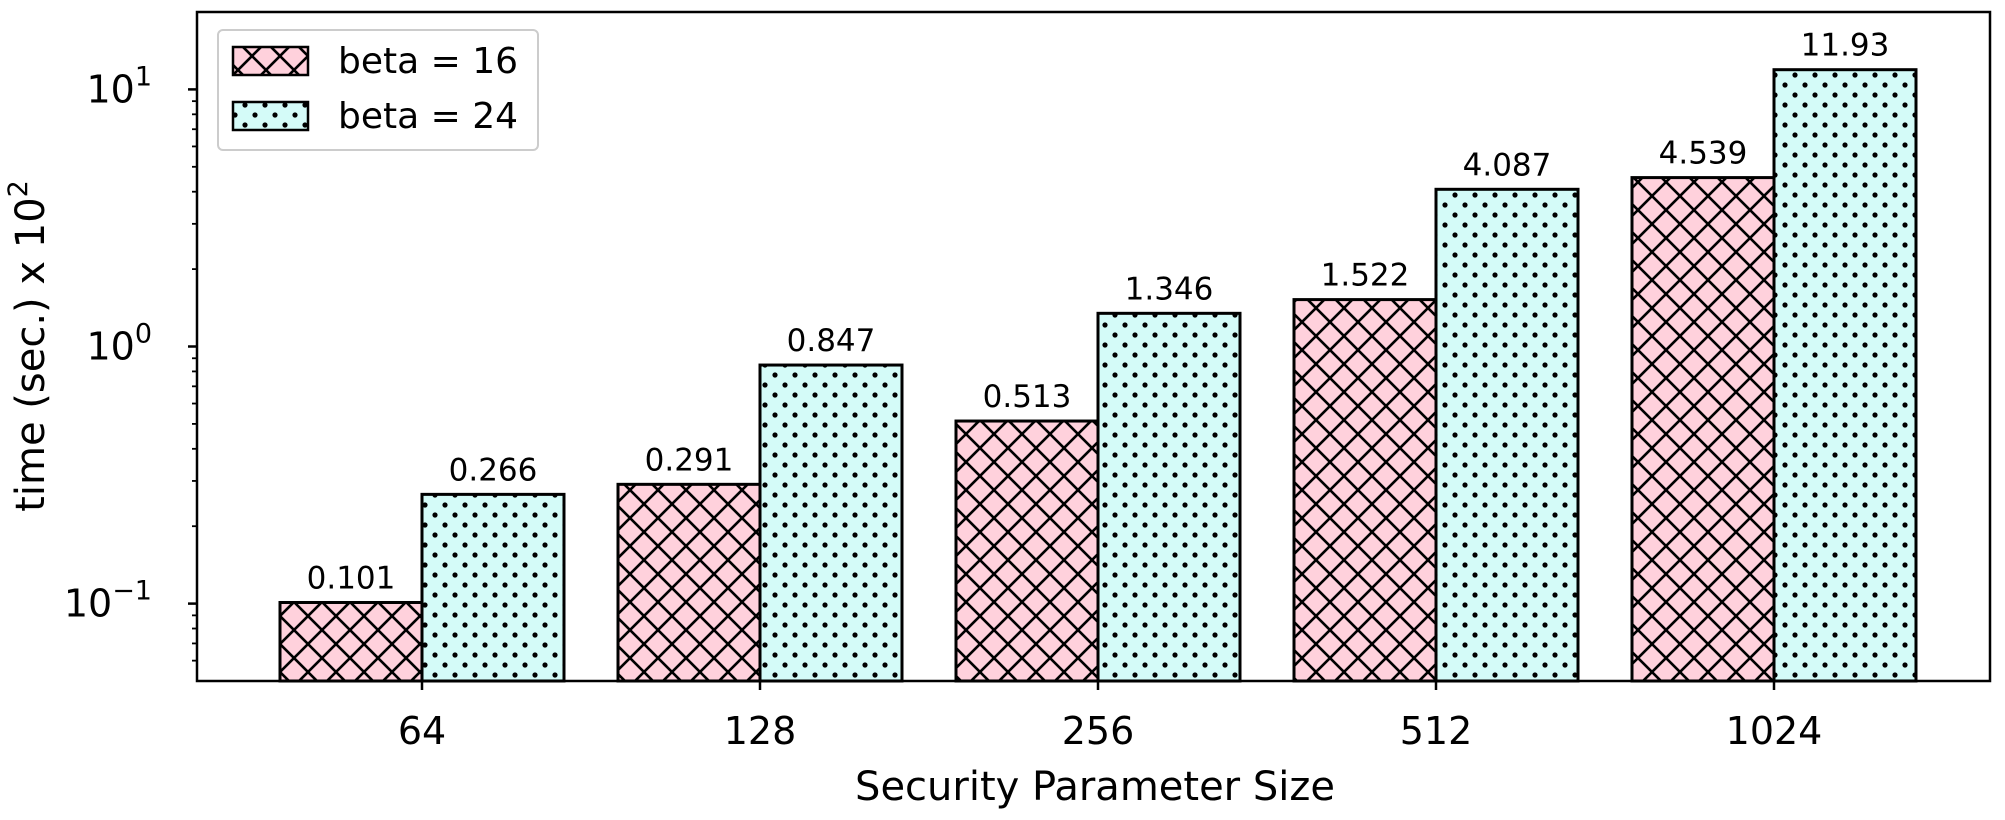 This screenshot has width=2005, height=820. Describe the element at coordinates (1169, 289) in the screenshot. I see `data-label-beta-24-256: 1.346` at that location.